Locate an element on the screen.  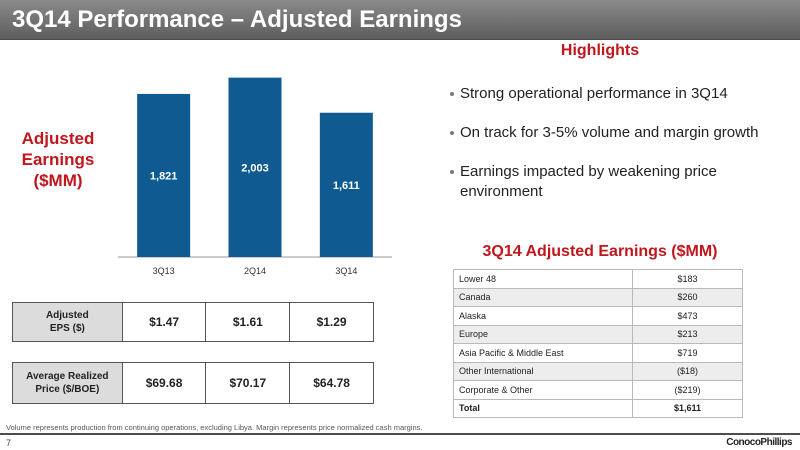
table-row: Other International ($18) is located at coordinates (598, 371).